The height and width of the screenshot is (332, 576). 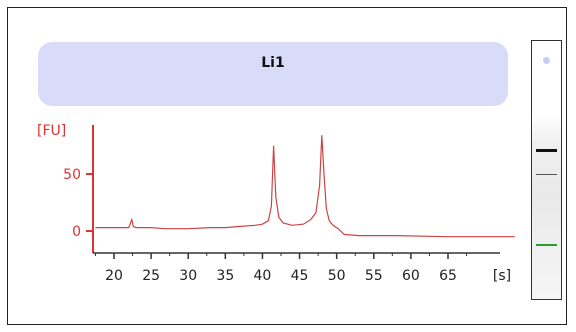 I want to click on gel-lane, so click(x=546, y=170).